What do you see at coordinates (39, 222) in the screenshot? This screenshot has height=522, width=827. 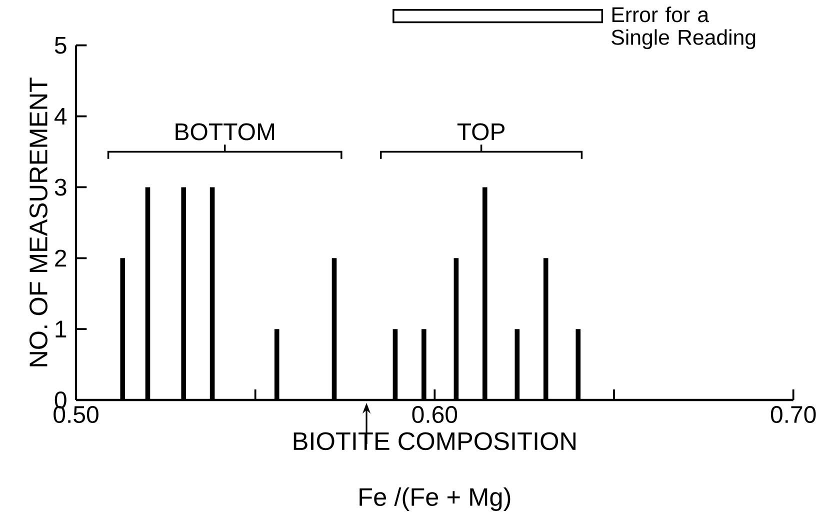 I see `y-axis-title: NO. OF MEASUREMENT` at bounding box center [39, 222].